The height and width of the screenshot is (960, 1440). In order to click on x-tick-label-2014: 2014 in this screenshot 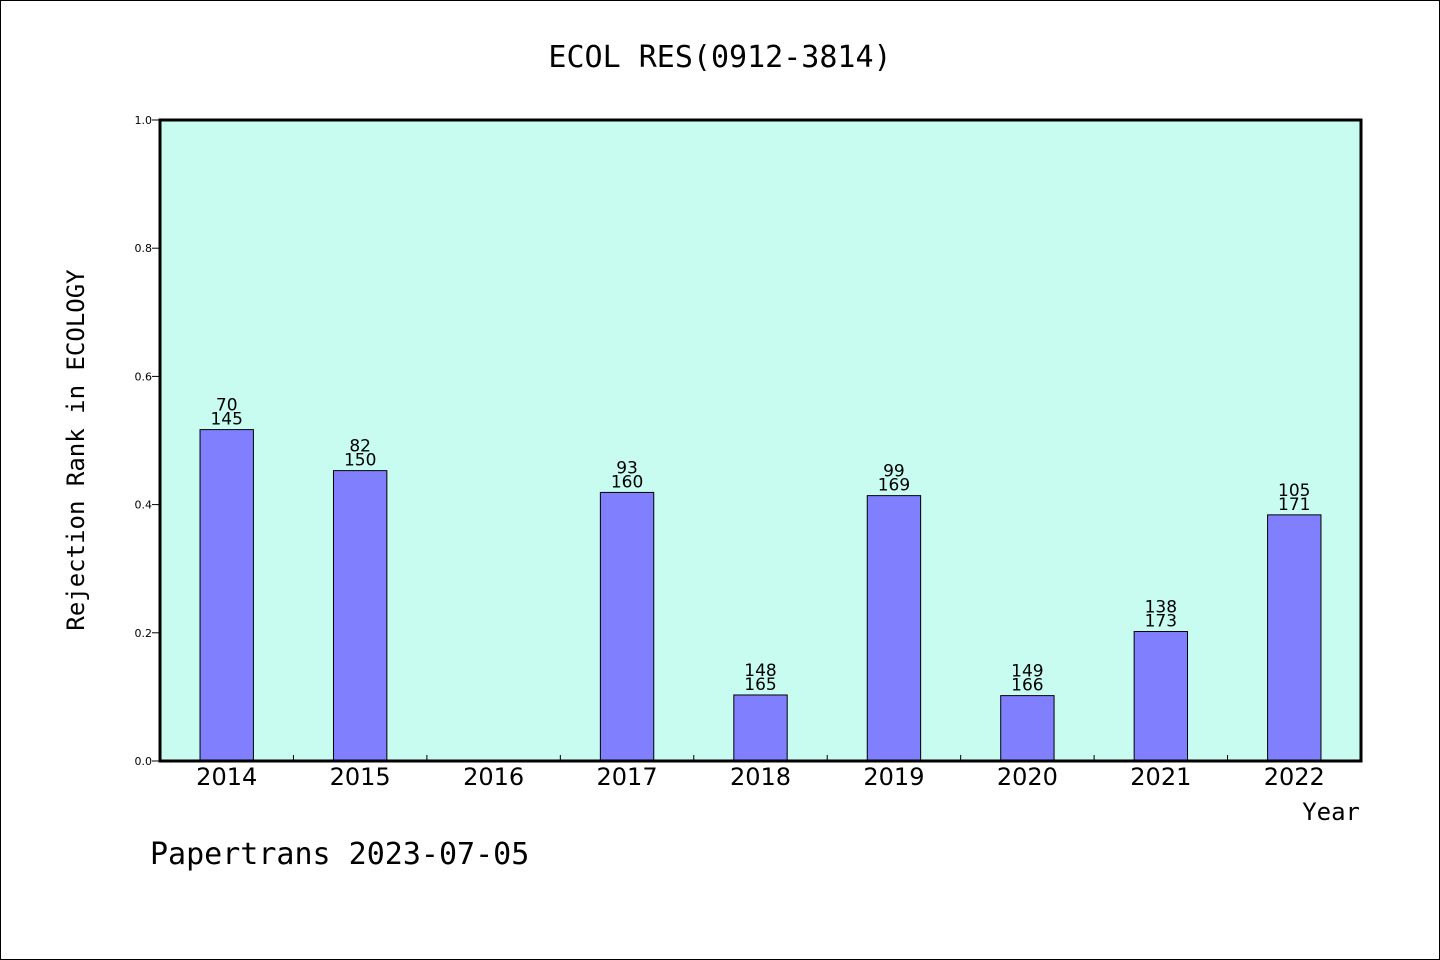, I will do `click(226, 777)`.